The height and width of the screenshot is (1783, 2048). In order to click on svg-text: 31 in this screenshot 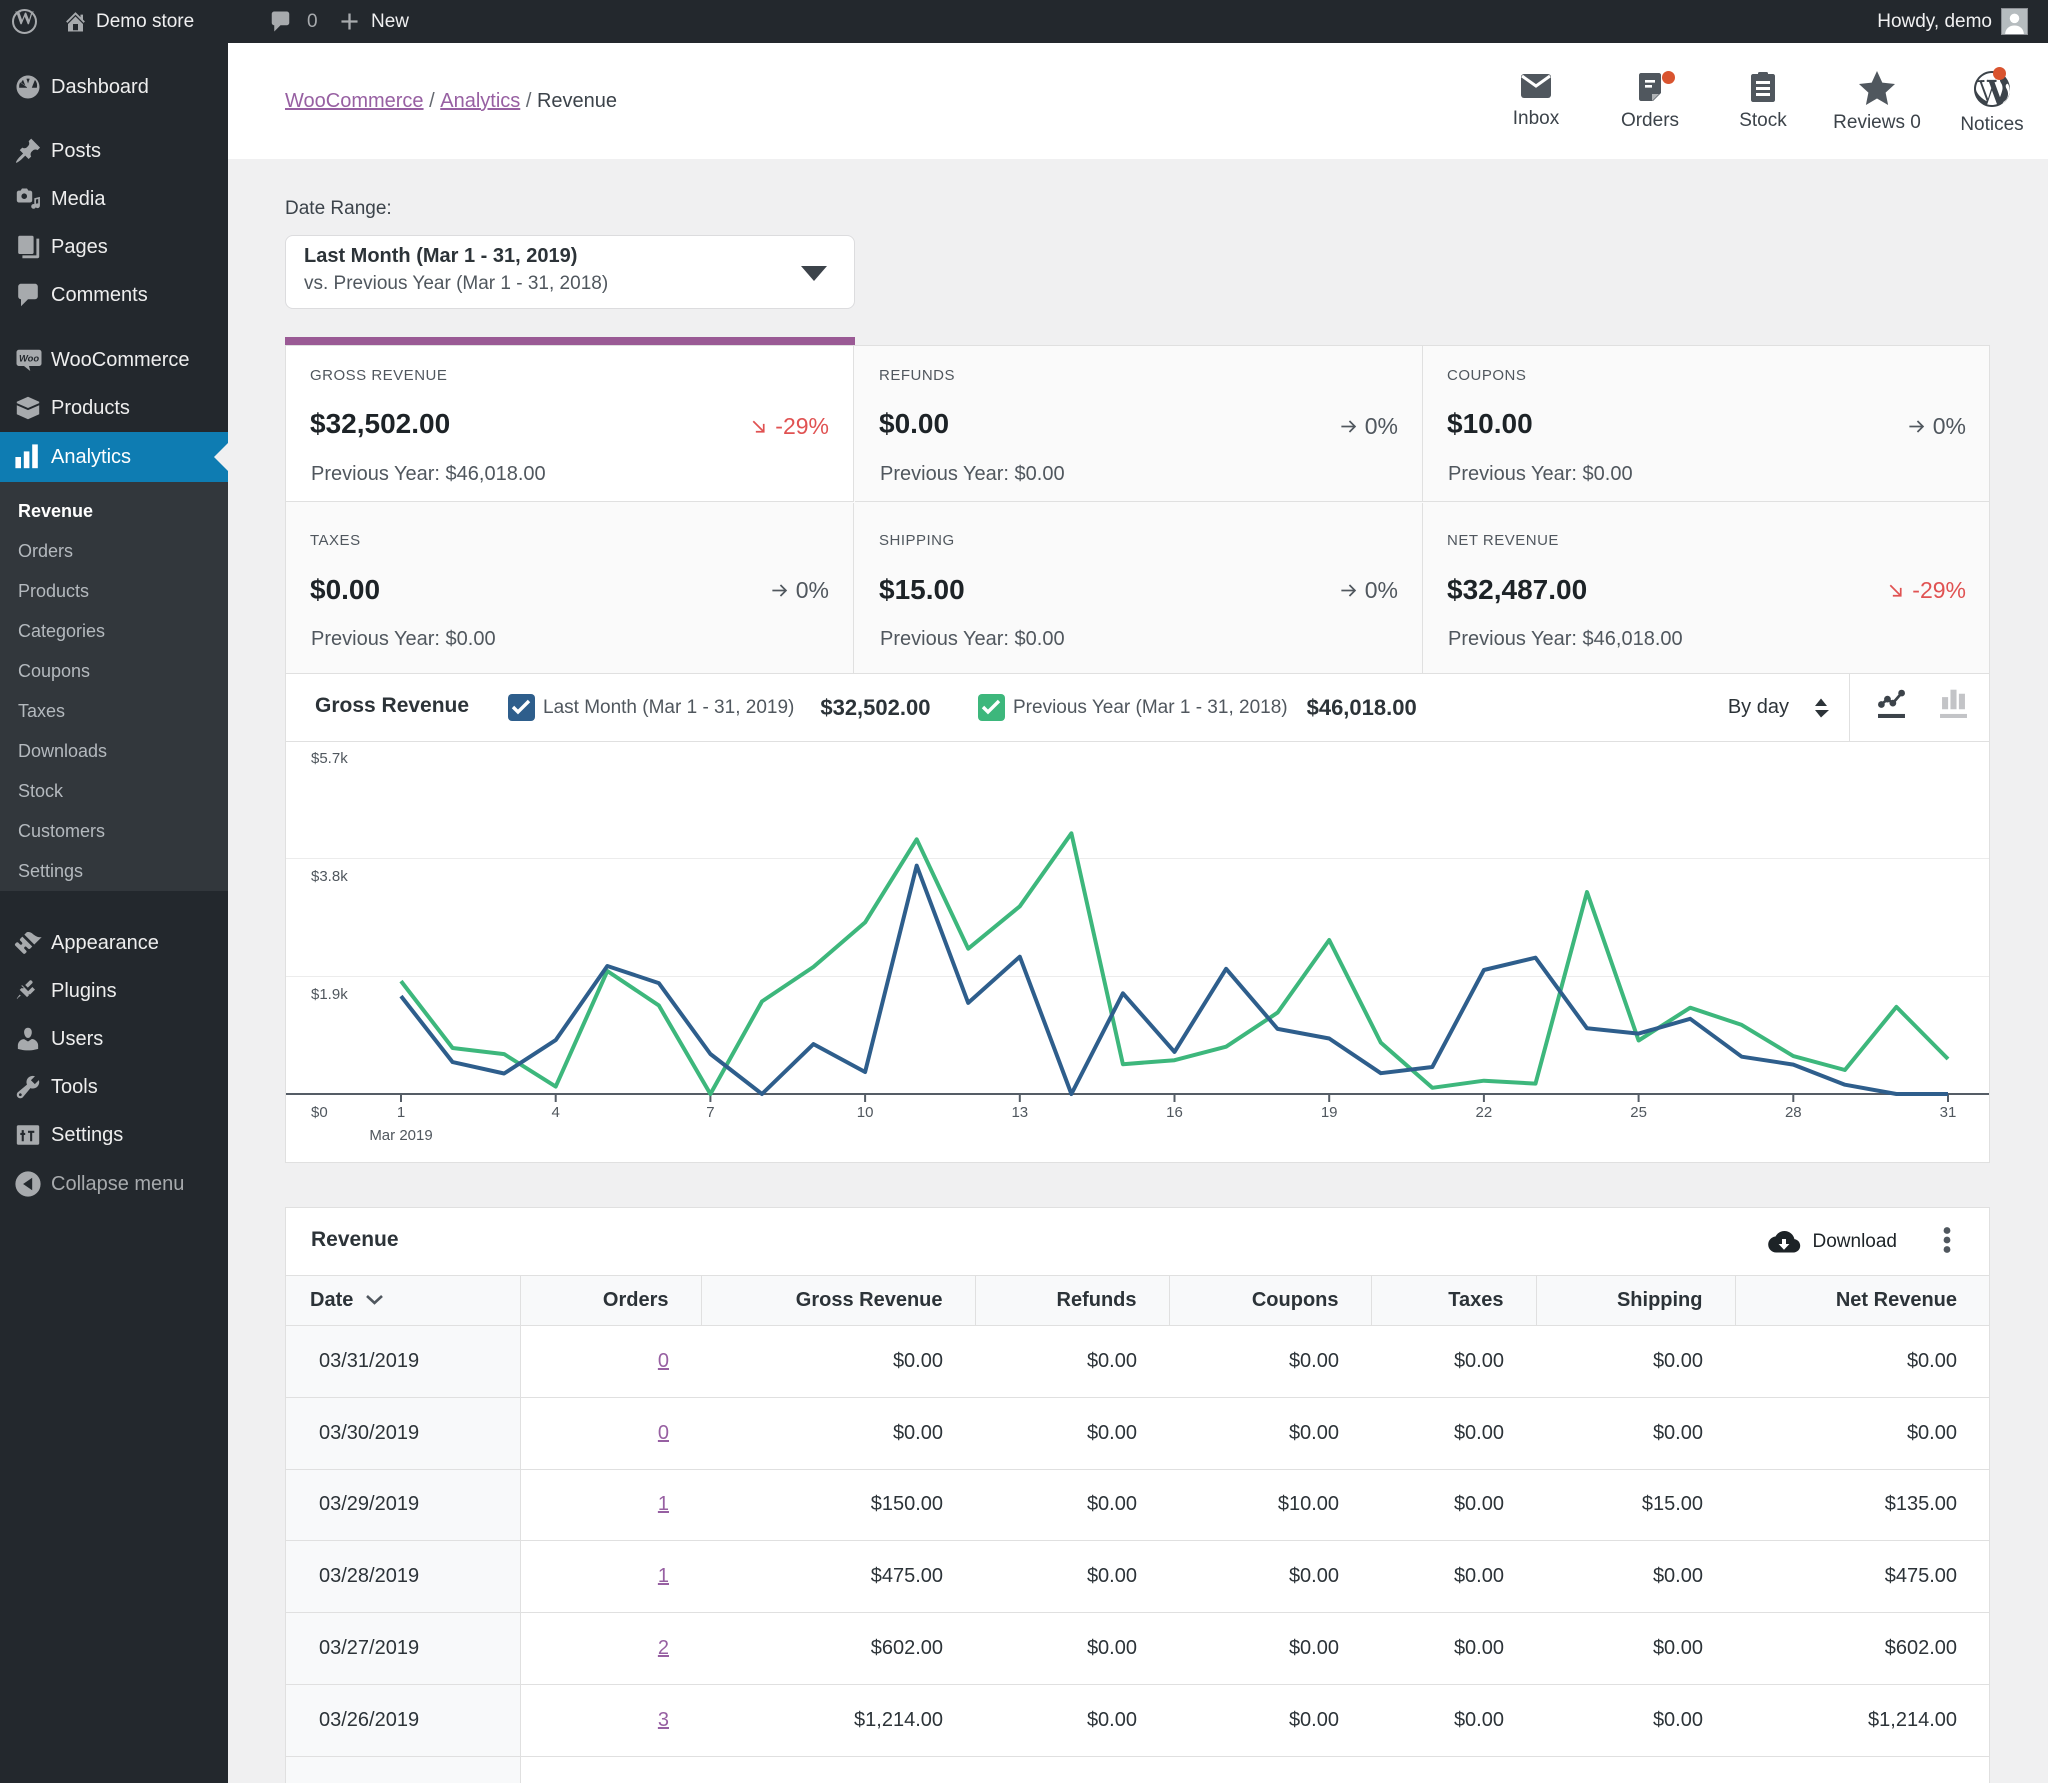, I will do `click(1948, 1112)`.